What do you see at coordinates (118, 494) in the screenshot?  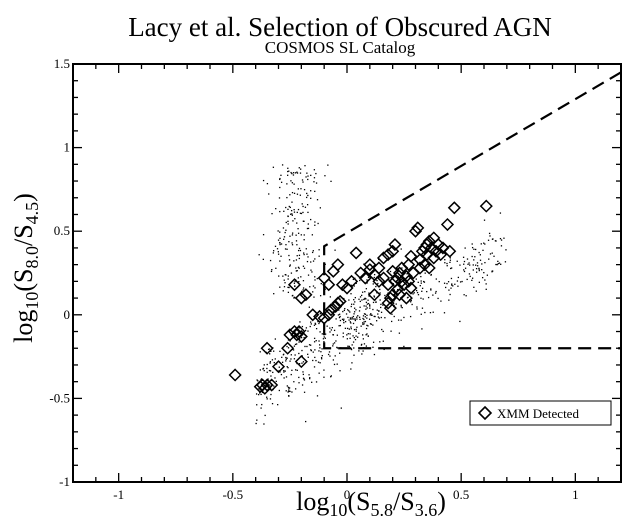 I see `x-tick-label: -1` at bounding box center [118, 494].